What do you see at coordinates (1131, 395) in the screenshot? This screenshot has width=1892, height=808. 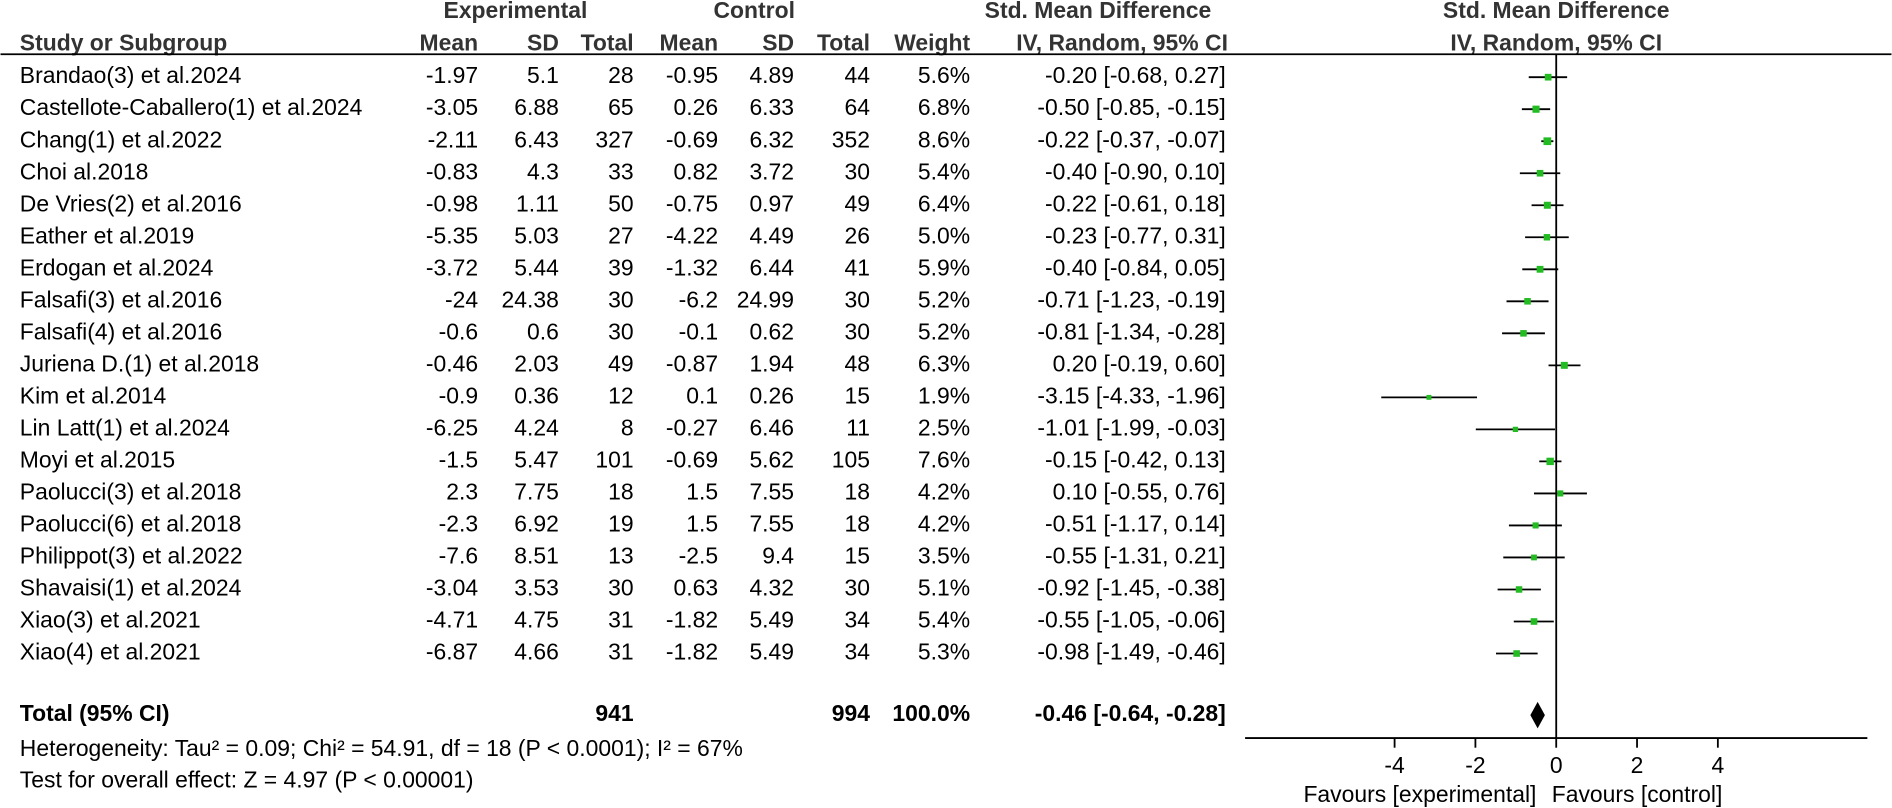 I see `table-cell: -3.15 [-4.33, -1.96]` at bounding box center [1131, 395].